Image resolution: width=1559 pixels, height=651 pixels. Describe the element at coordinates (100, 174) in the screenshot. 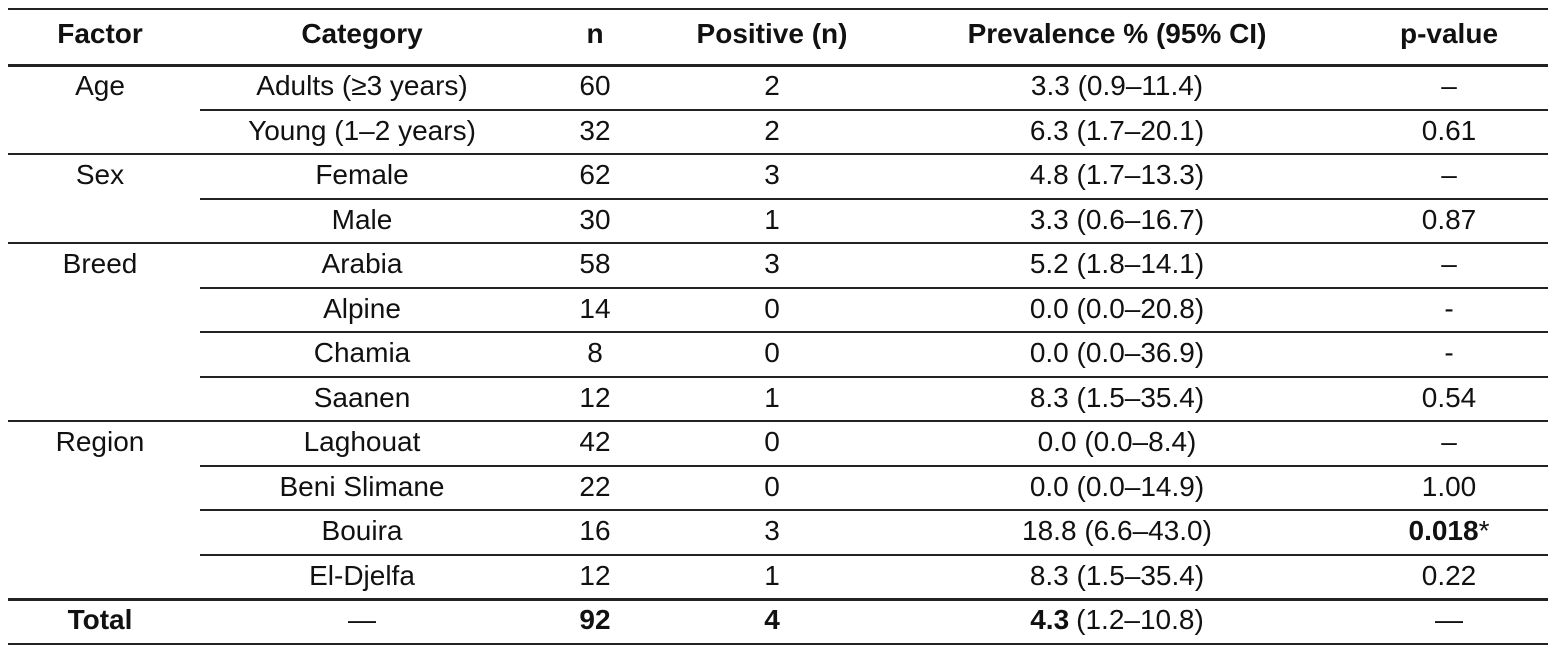

I see `factor-cell: Sex` at that location.